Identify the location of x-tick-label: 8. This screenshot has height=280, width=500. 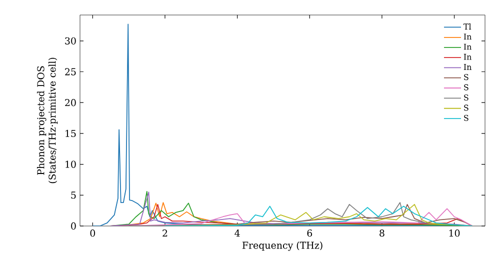
(382, 233).